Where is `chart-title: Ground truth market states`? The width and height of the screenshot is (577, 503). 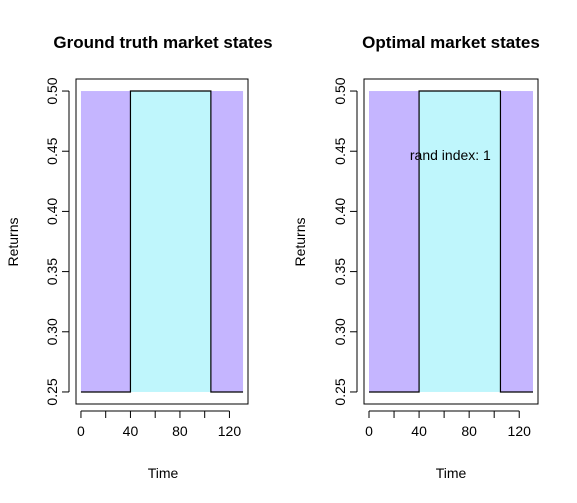
chart-title: Ground truth market states is located at coordinates (162, 42).